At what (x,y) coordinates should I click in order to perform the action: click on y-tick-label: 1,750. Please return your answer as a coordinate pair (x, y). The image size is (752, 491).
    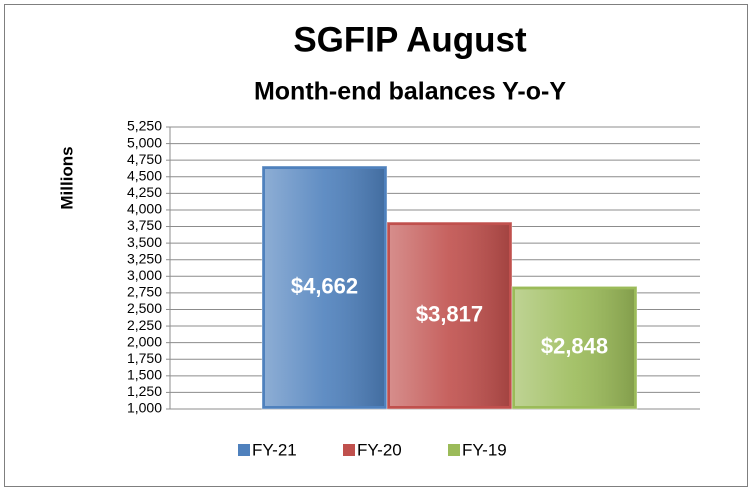
    Looking at the image, I should click on (144, 358).